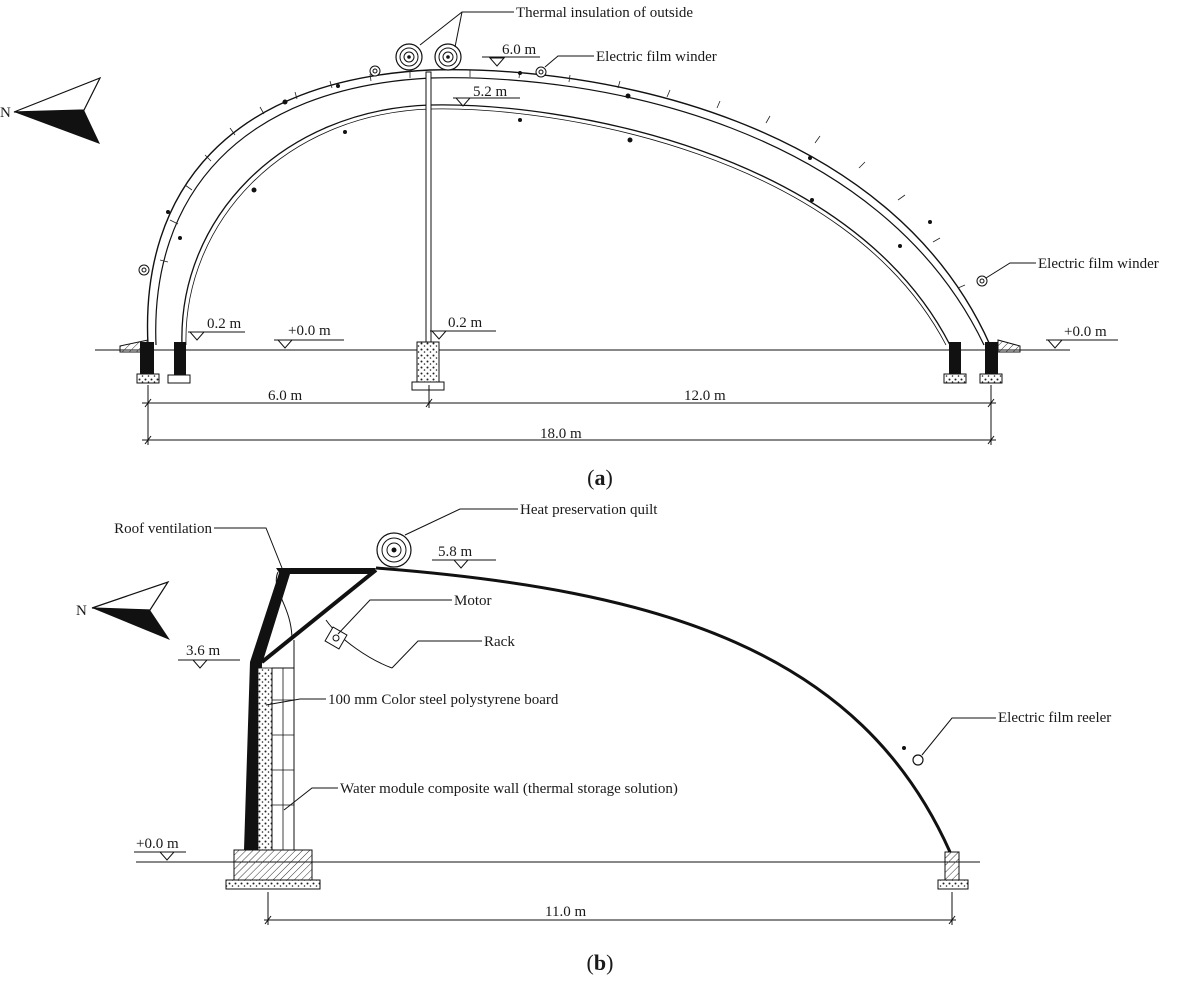 Image resolution: width=1200 pixels, height=983 pixels. Describe the element at coordinates (455, 552) in the screenshot. I see `elev-ridge-b: 5.8 m` at that location.